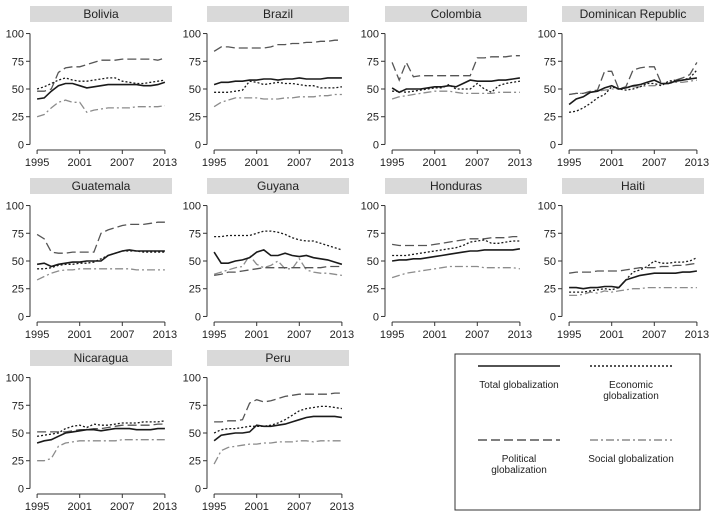 Image resolution: width=709 pixels, height=516 pixels. Describe the element at coordinates (519, 465) in the screenshot. I see `legend-label: Political globalization` at that location.